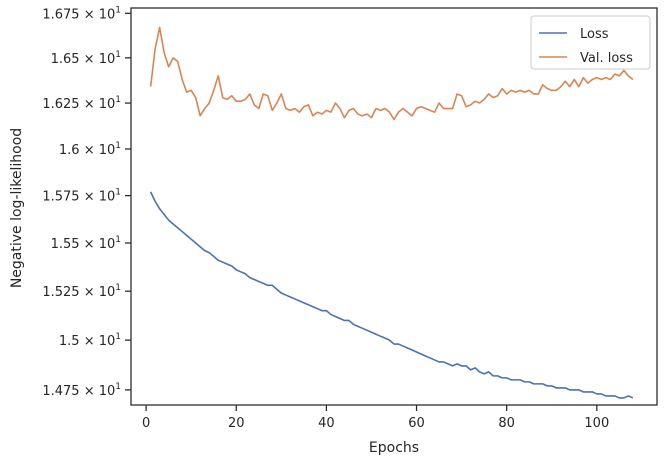 This screenshot has height=464, width=667. I want to click on y-axis-title: Negative log-likelihood, so click(17, 208).